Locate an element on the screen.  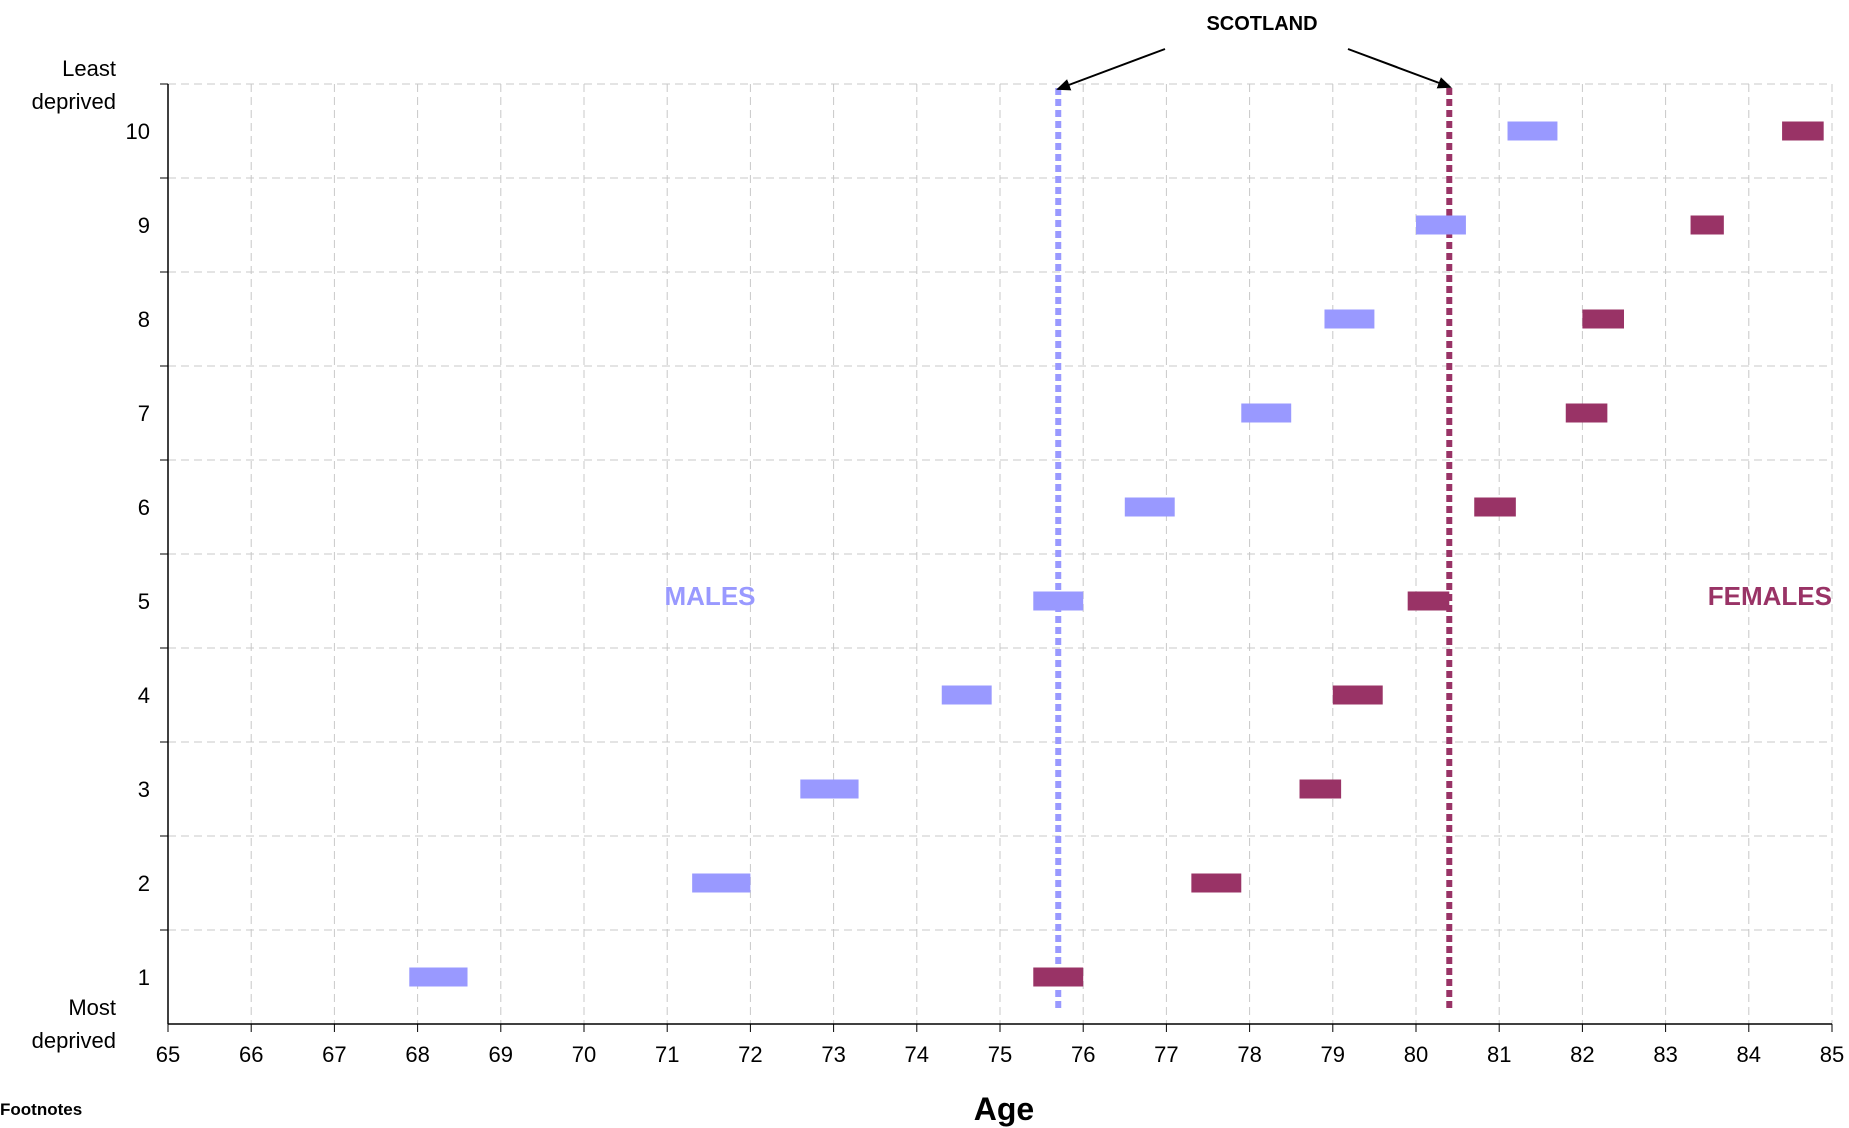
y-tick-label-2: 2 is located at coordinates (144, 883).